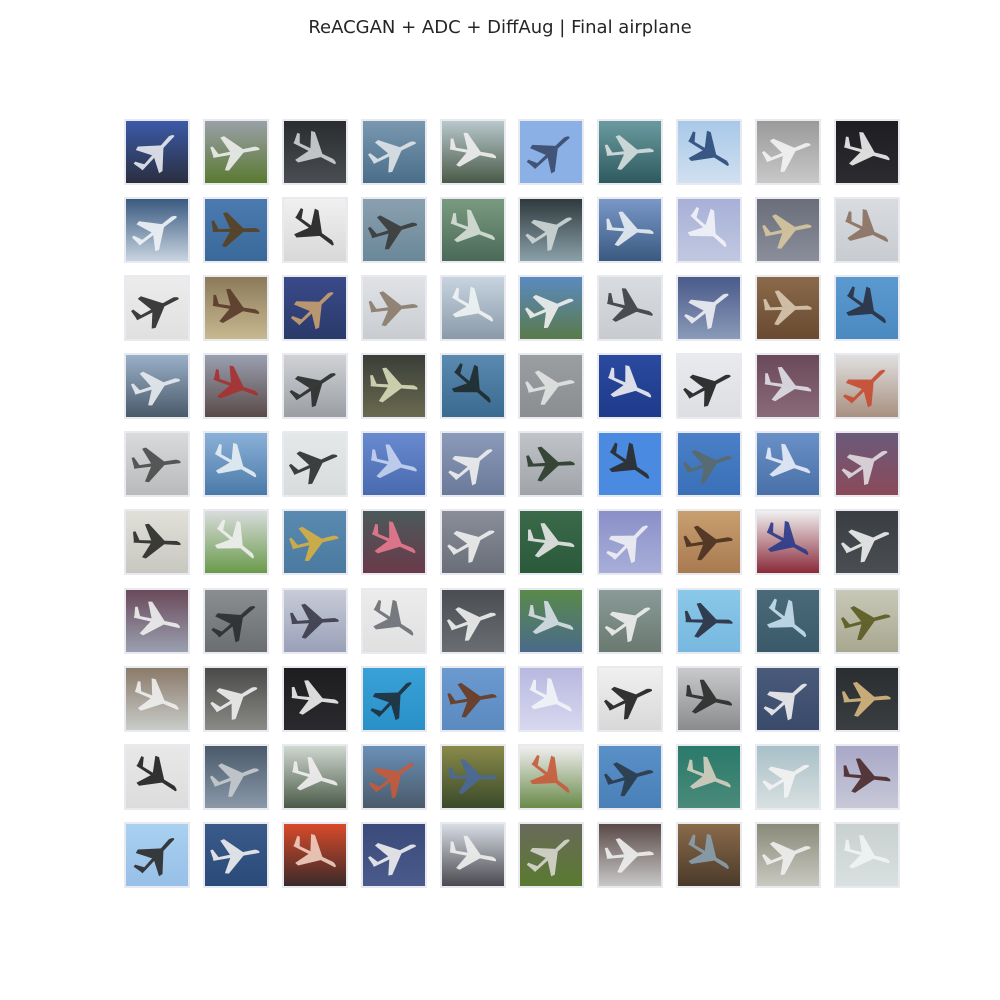 The width and height of the screenshot is (1000, 1000). What do you see at coordinates (500, 27) in the screenshot?
I see `figure-title: ReACGAN + ADC + DiffAug | Final airplane` at bounding box center [500, 27].